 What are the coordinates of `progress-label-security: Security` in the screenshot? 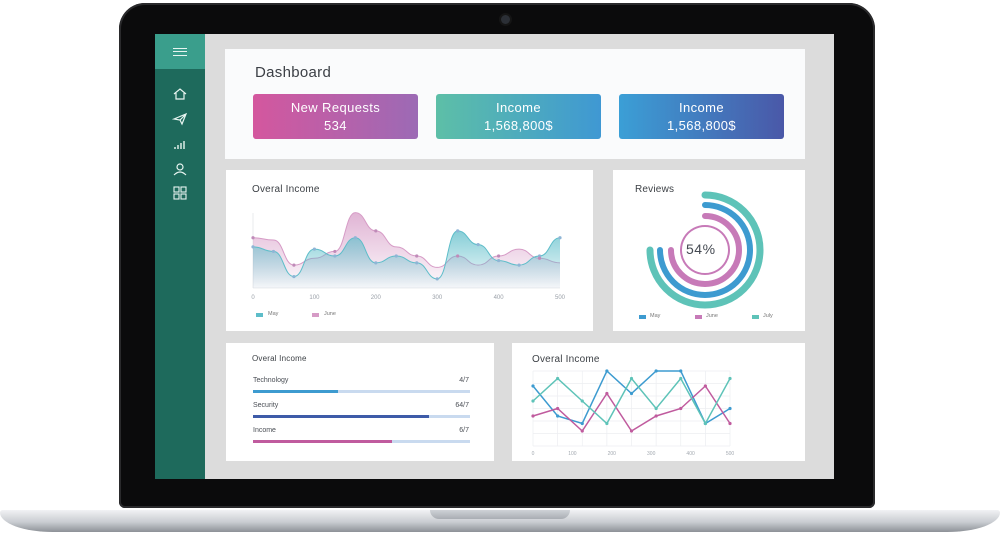 It's located at (266, 405).